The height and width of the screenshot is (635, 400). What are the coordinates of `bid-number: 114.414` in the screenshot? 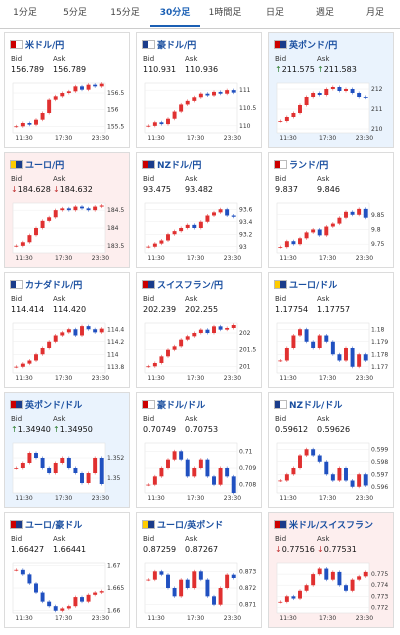 It's located at (28, 309).